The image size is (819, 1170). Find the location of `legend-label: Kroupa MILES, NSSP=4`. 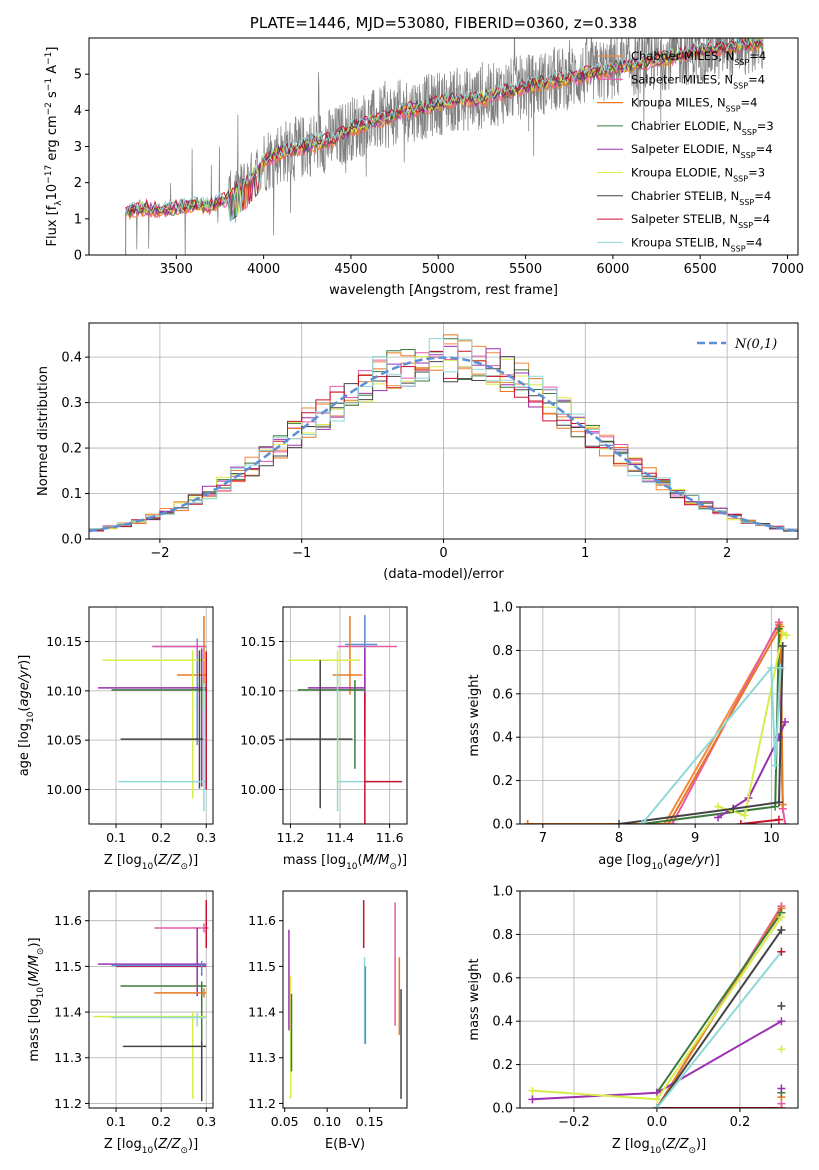

legend-label: Kroupa MILES, NSSP=4 is located at coordinates (694, 105).